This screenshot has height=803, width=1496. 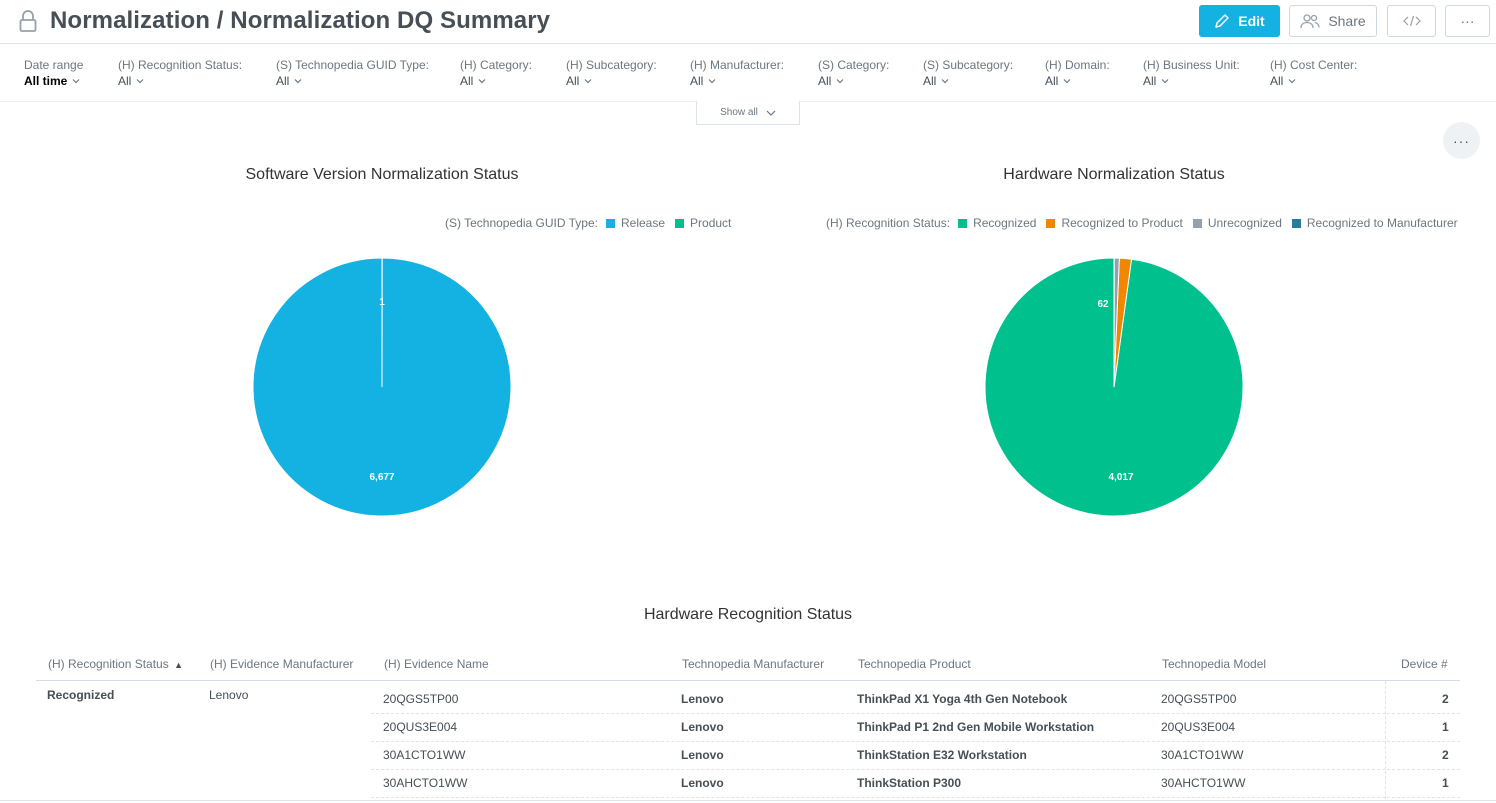 What do you see at coordinates (1114, 387) in the screenshot?
I see `hardware-pie-chart: 4,017 62` at bounding box center [1114, 387].